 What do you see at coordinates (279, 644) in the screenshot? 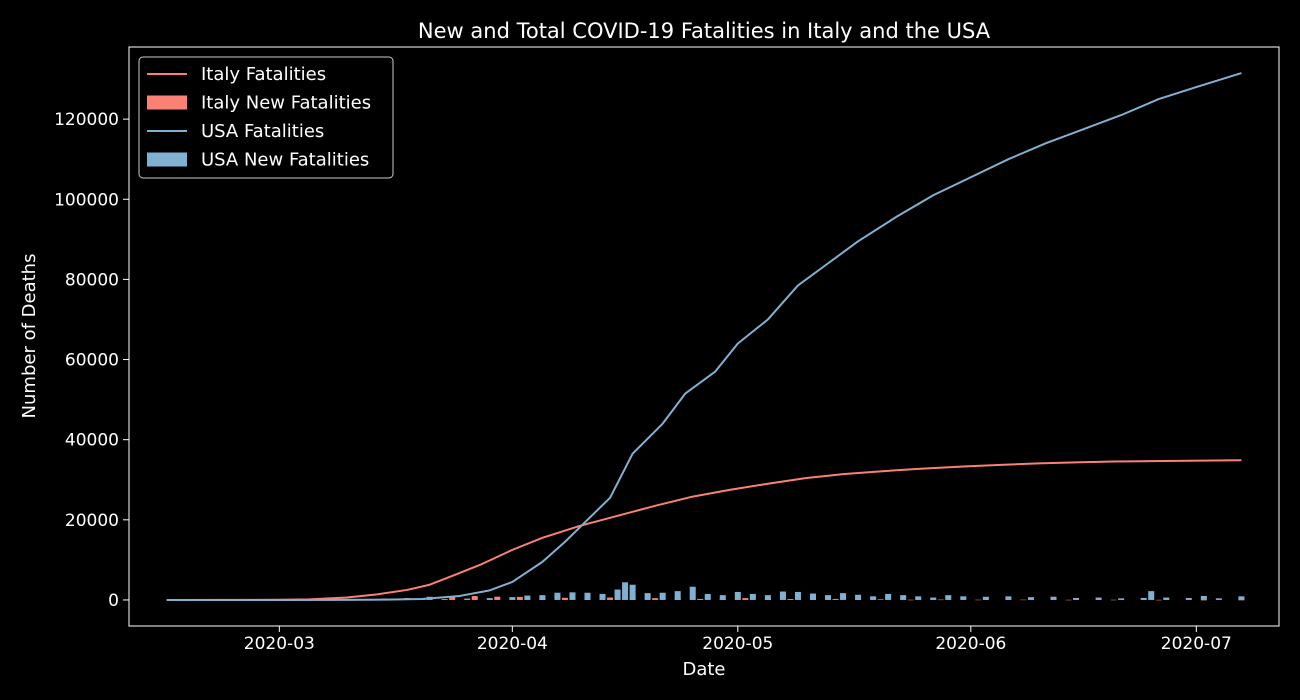
I see `x-tick-label: 2020-03` at bounding box center [279, 644].